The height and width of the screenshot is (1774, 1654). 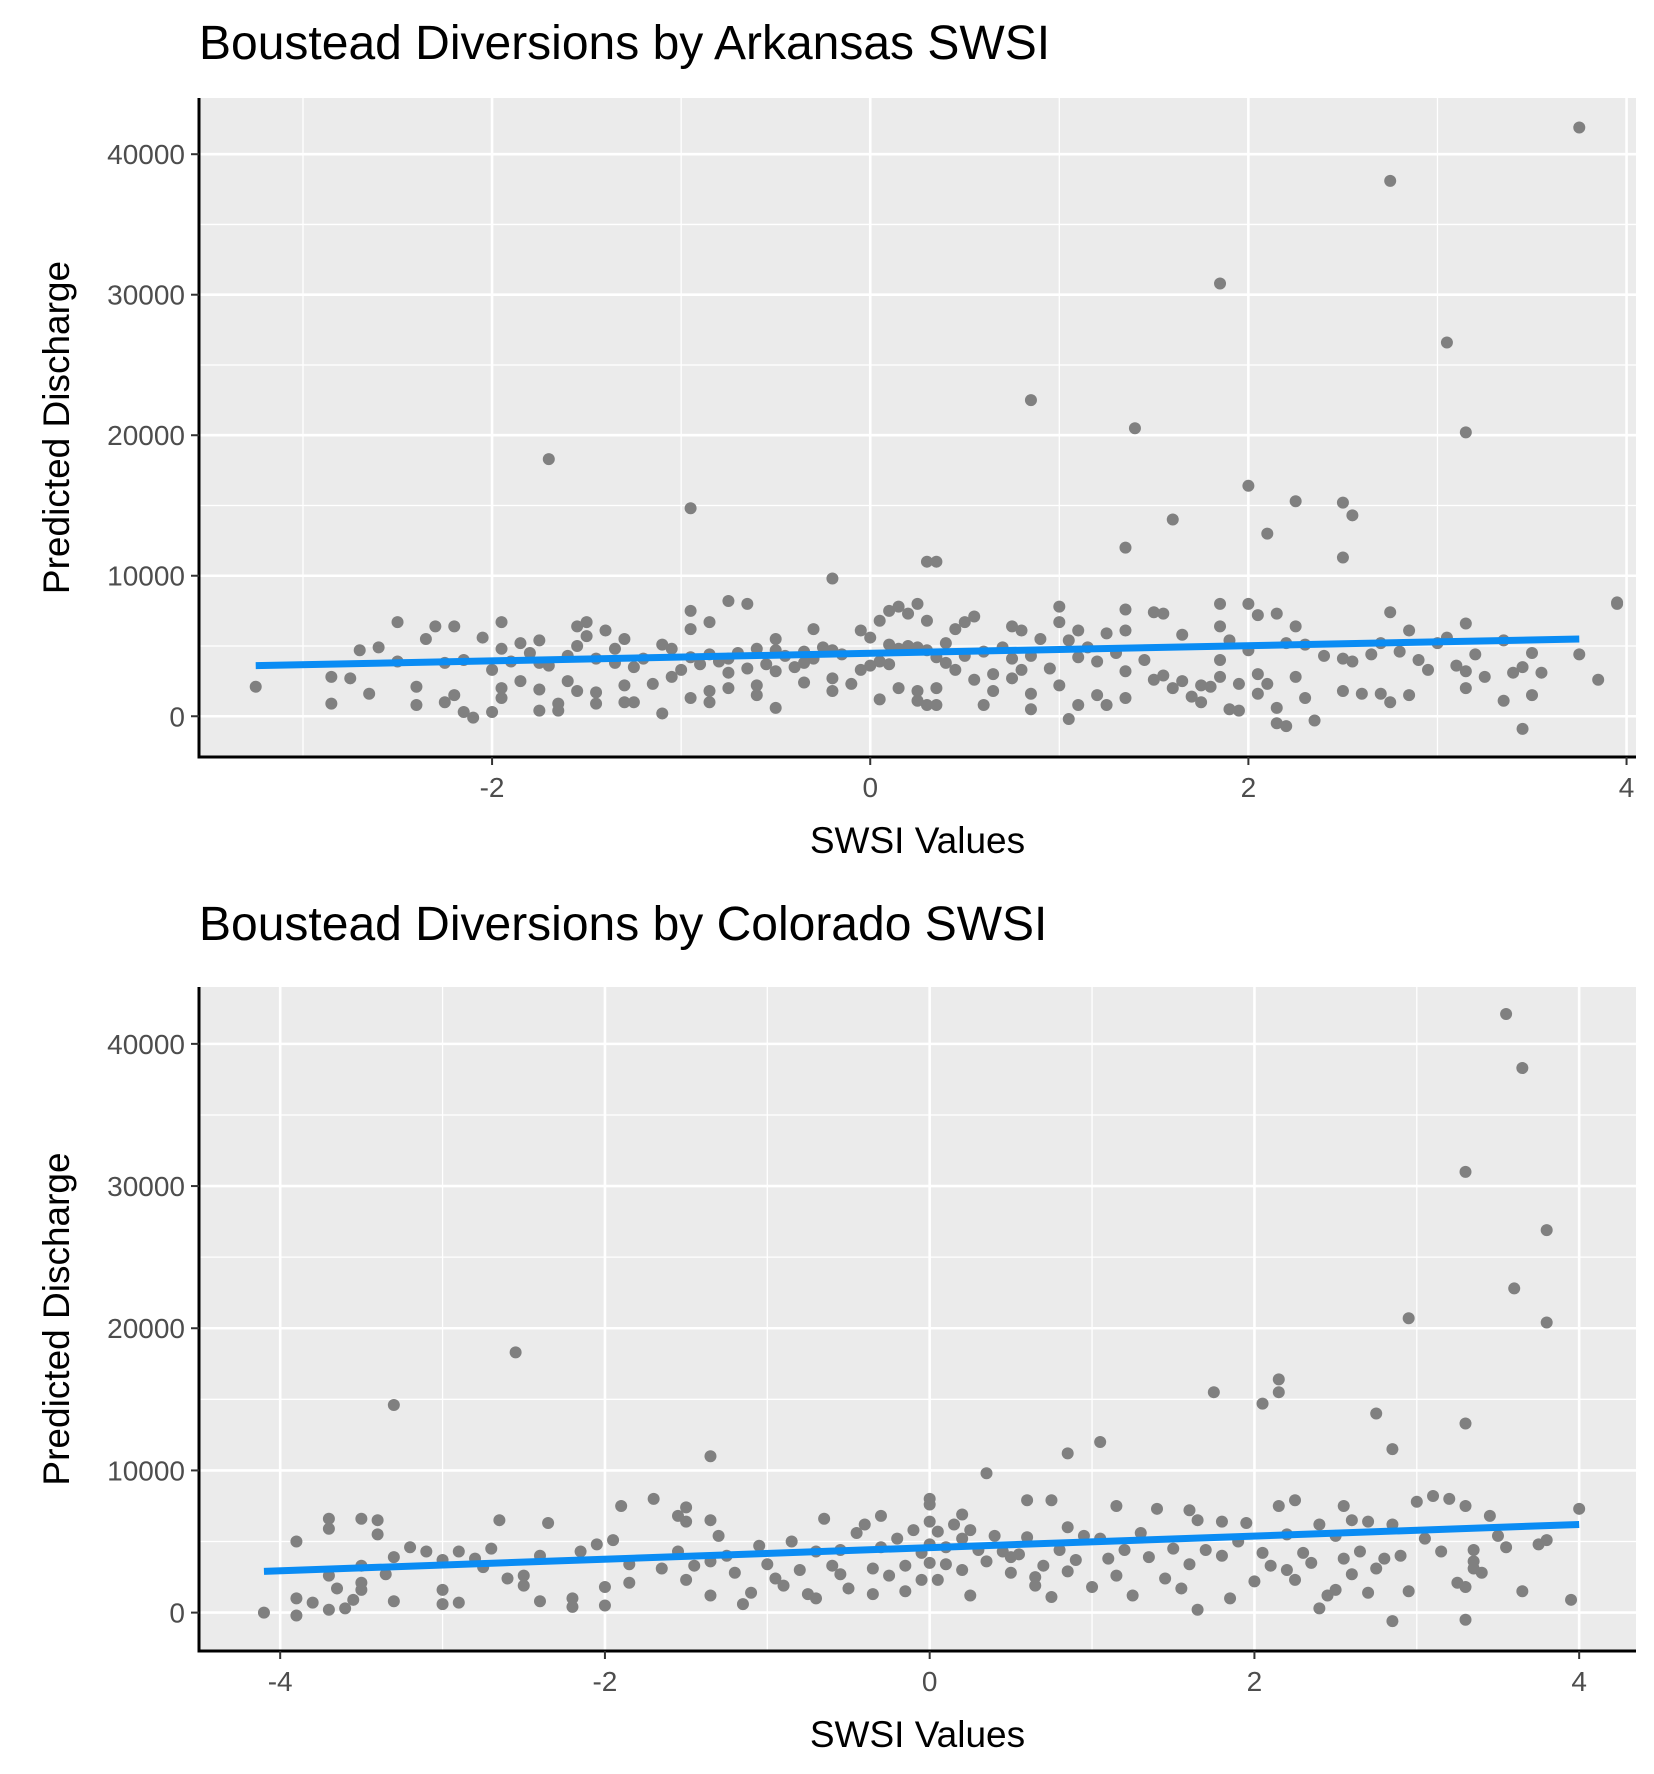 What do you see at coordinates (921, 1547) in the screenshot?
I see `trend-line` at bounding box center [921, 1547].